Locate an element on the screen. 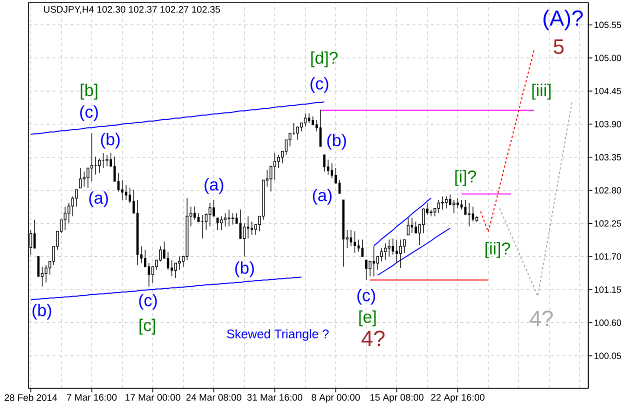 Image resolution: width=625 pixels, height=405 pixels. annotation: [b] is located at coordinates (89, 92).